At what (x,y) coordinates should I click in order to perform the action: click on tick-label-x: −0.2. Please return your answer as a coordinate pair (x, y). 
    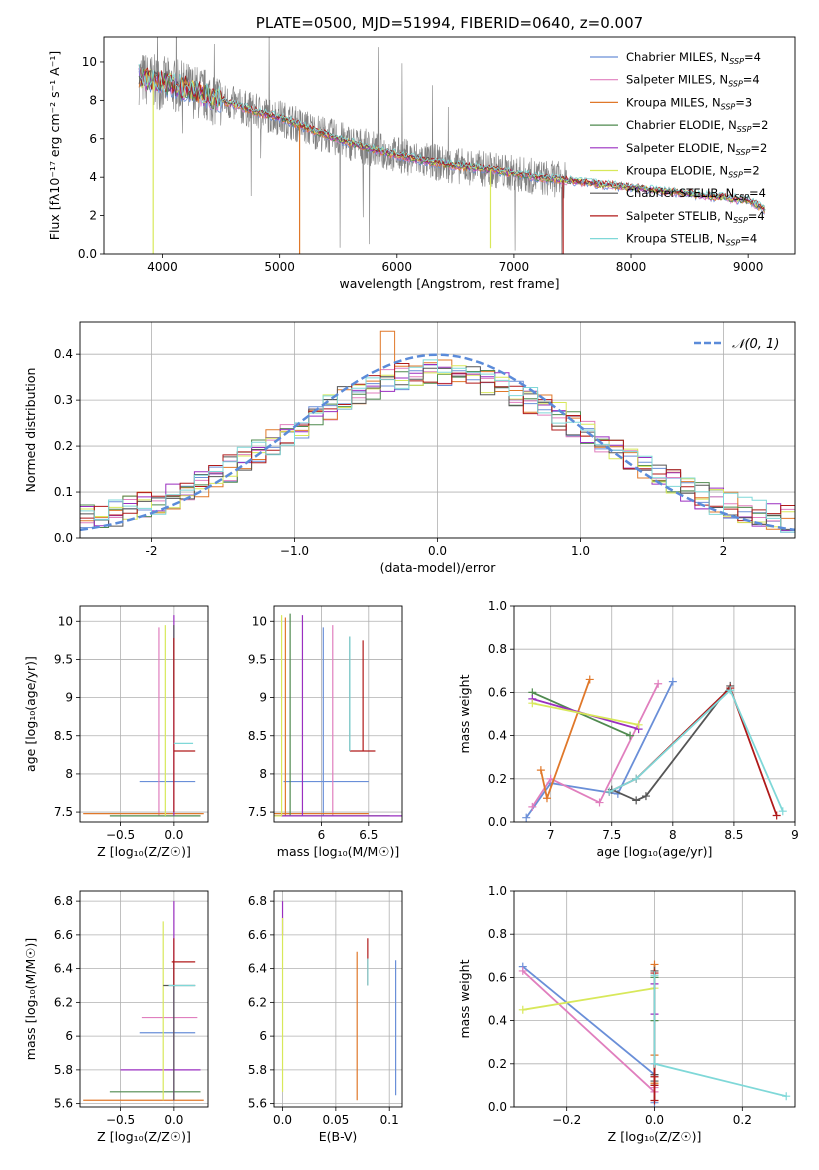
    Looking at the image, I should click on (566, 1120).